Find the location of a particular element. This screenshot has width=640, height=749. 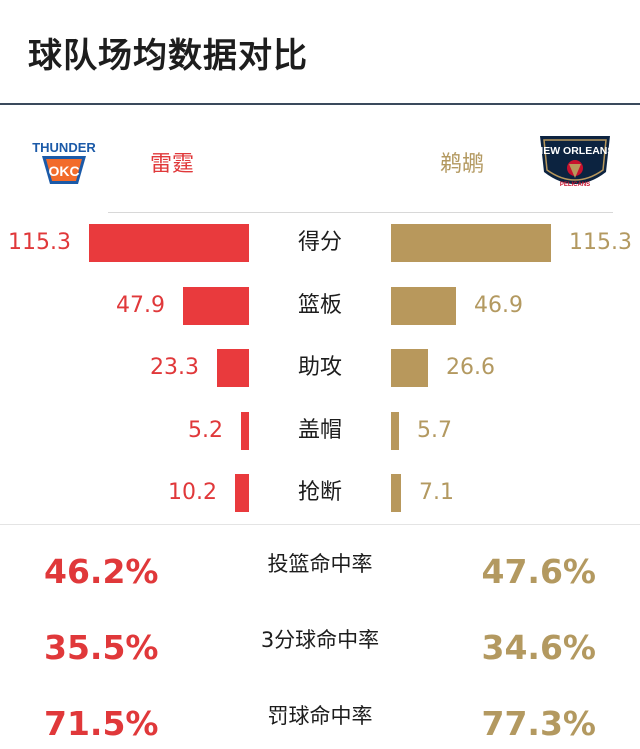

value-label-left-3: 5.2 is located at coordinates (205, 430).